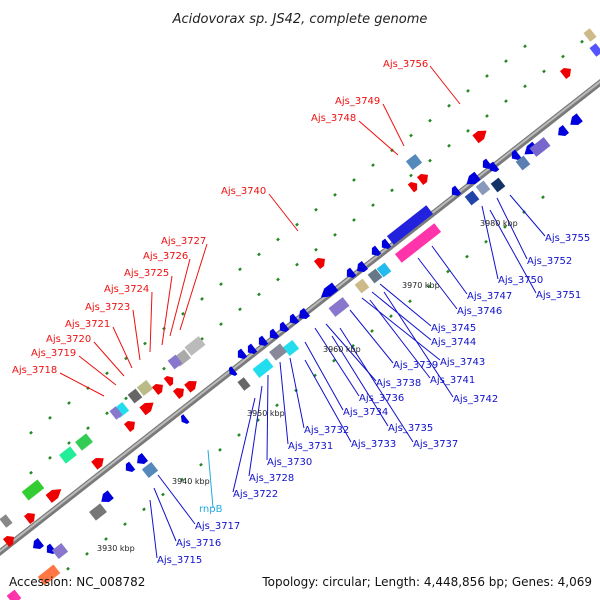 The width and height of the screenshot is (600, 600). I want to click on gene-label: Ajs_3742, so click(475, 399).